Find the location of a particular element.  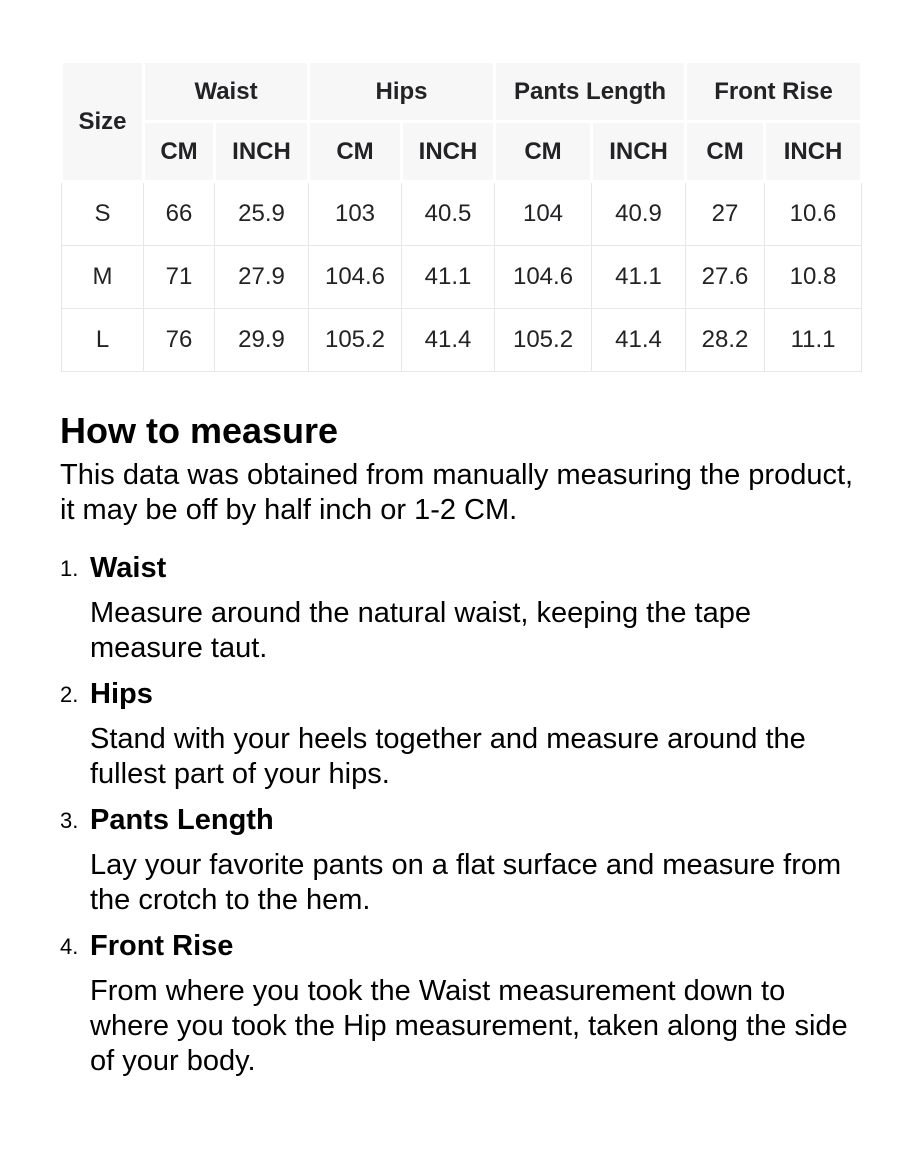

list-item-number: 3. is located at coordinates (69, 820).